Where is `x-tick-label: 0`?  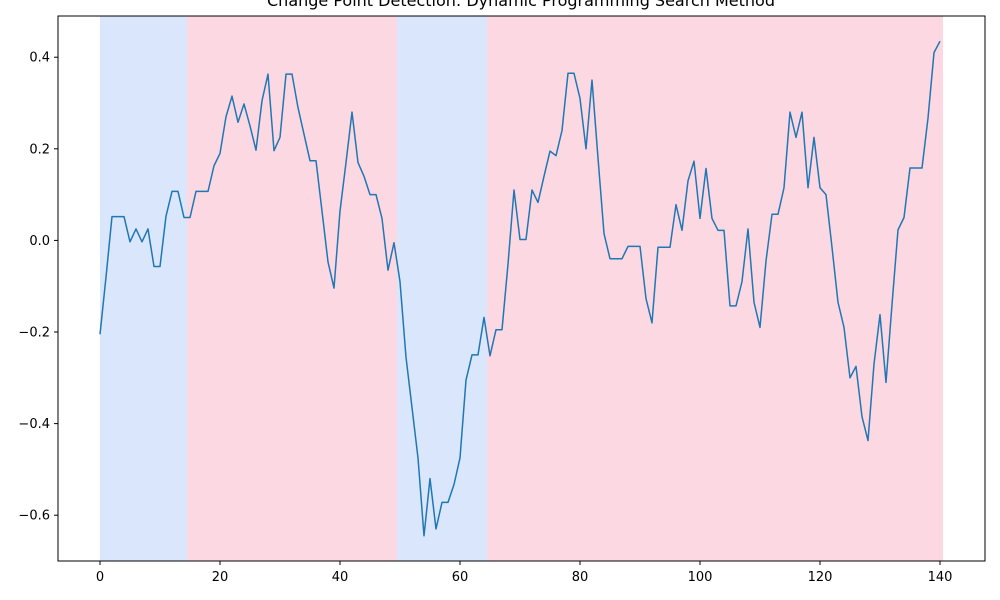
x-tick-label: 0 is located at coordinates (100, 577).